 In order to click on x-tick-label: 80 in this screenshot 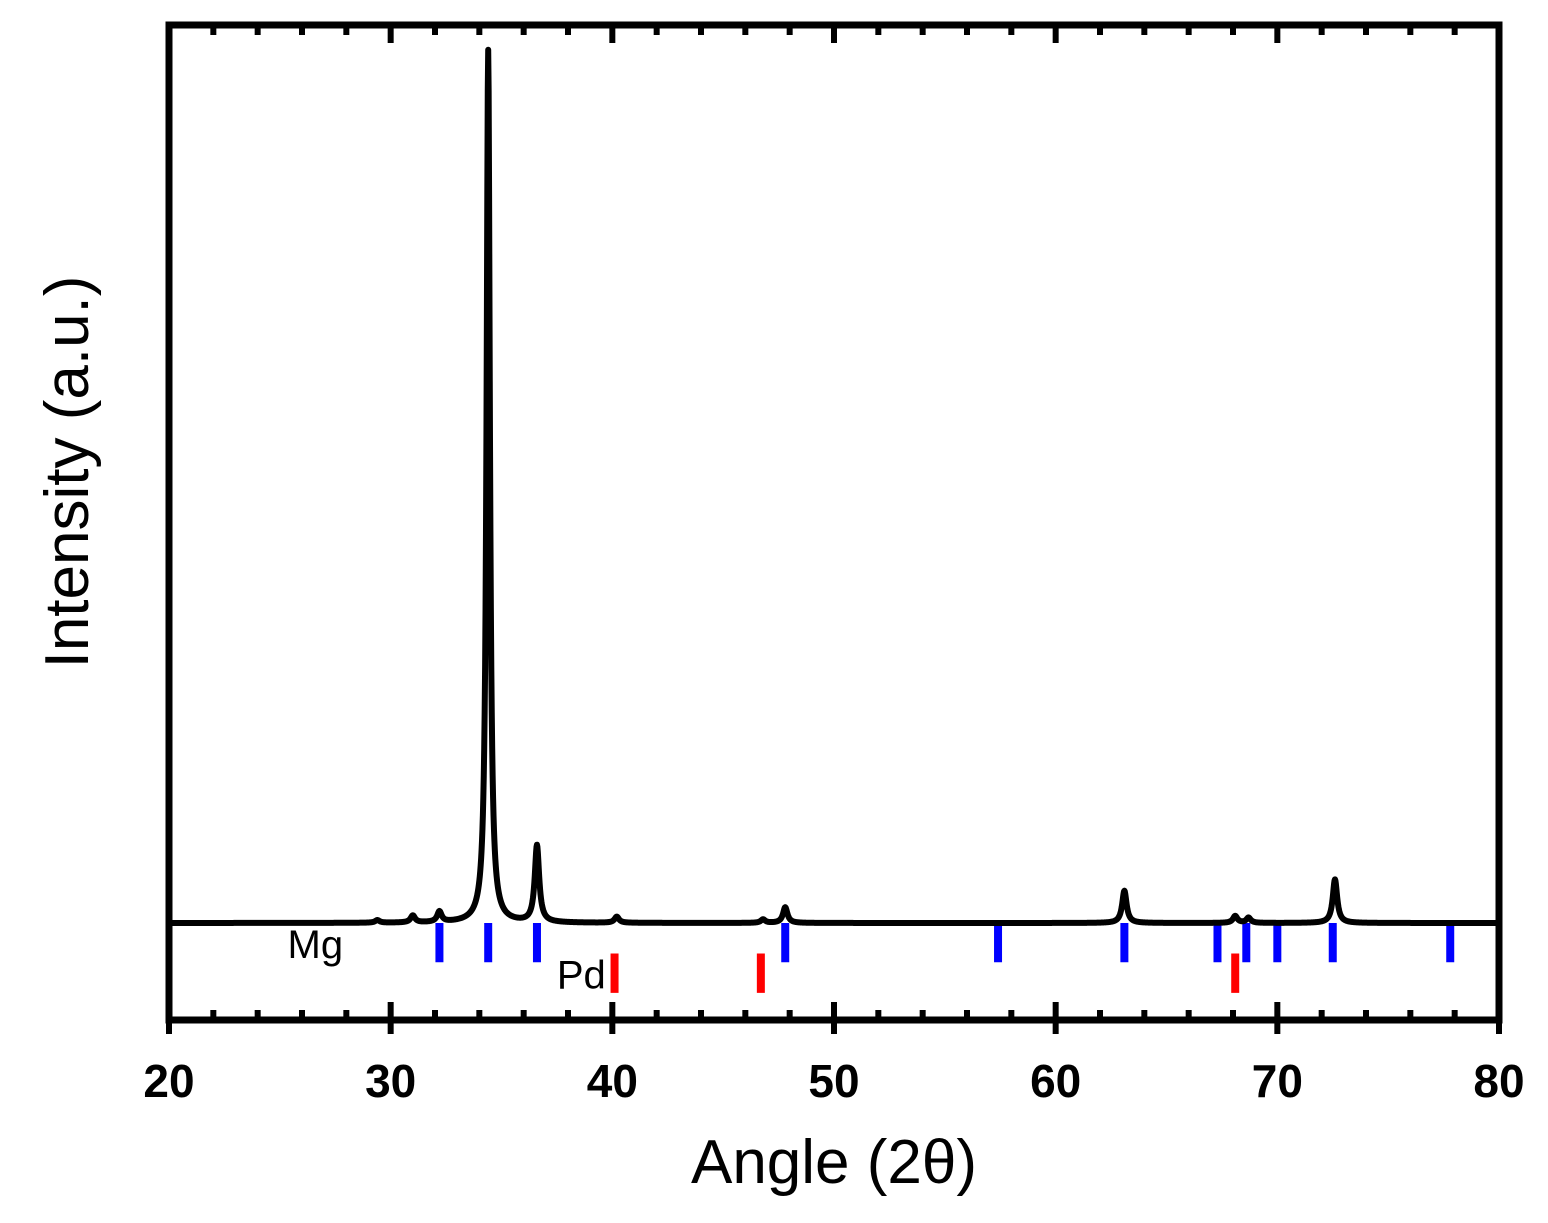, I will do `click(1498, 1081)`.